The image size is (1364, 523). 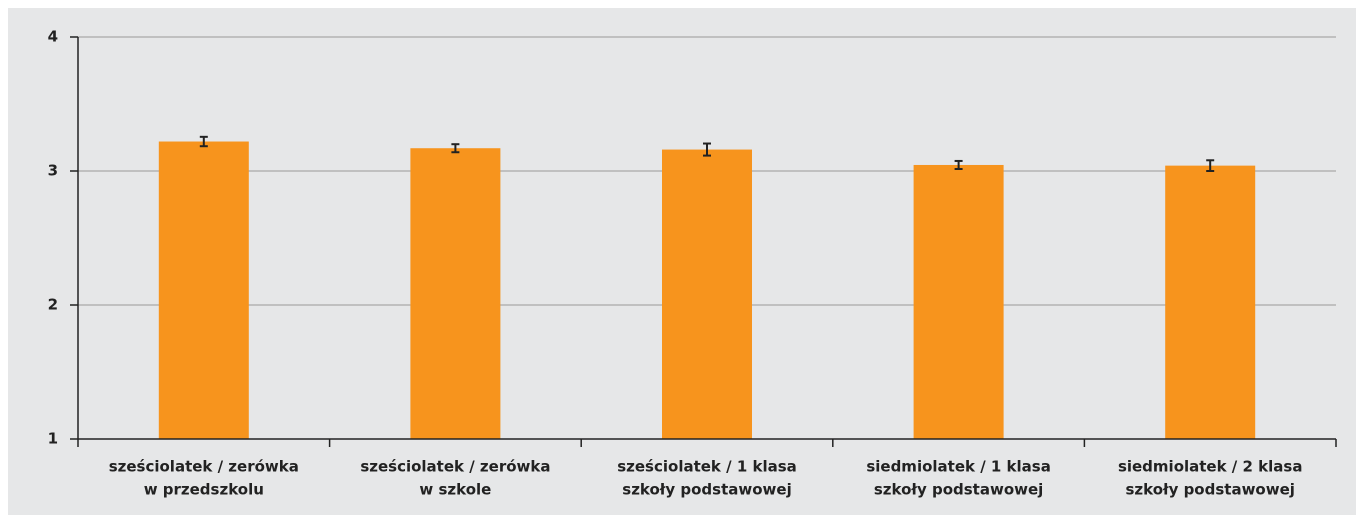 I want to click on y-tick-label: 4, so click(x=53, y=37).